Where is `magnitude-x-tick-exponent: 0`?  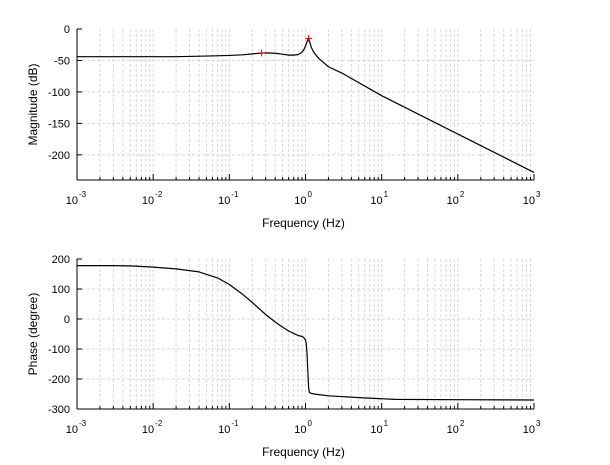 magnitude-x-tick-exponent: 0 is located at coordinates (310, 194).